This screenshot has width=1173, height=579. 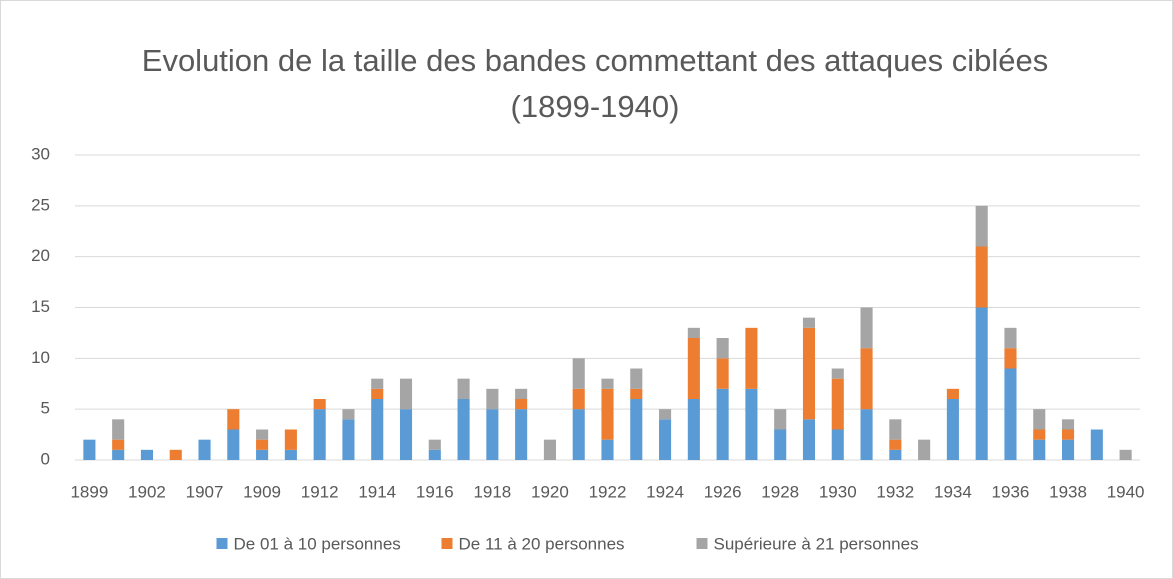 What do you see at coordinates (665, 491) in the screenshot?
I see `x-tick-label: 1924` at bounding box center [665, 491].